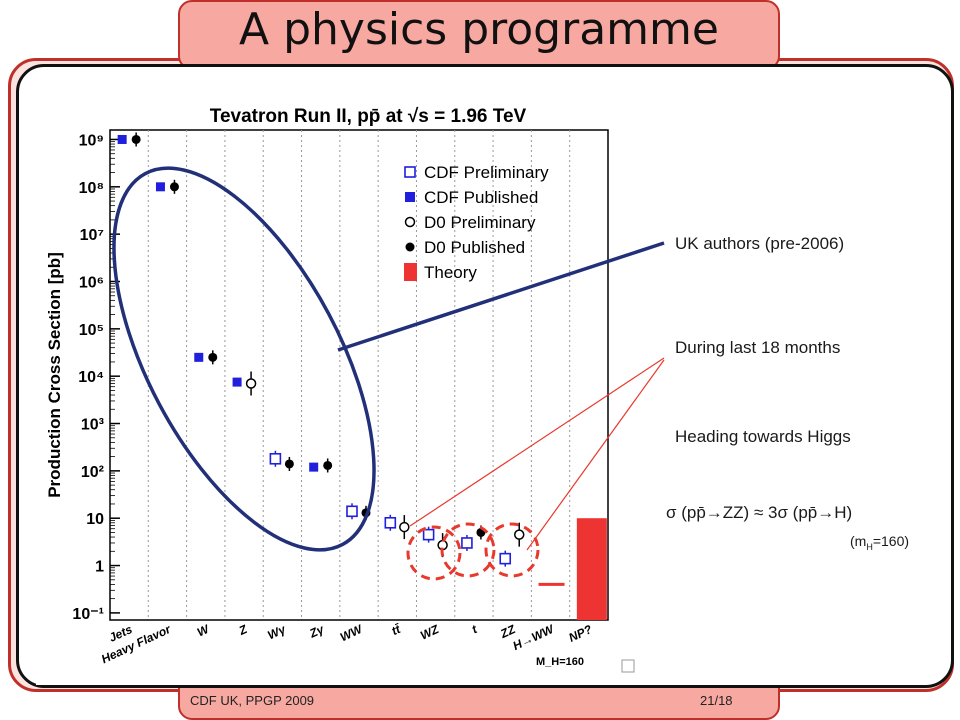 This screenshot has width=960, height=720. I want to click on legend-marker-cdf-published, so click(410, 197).